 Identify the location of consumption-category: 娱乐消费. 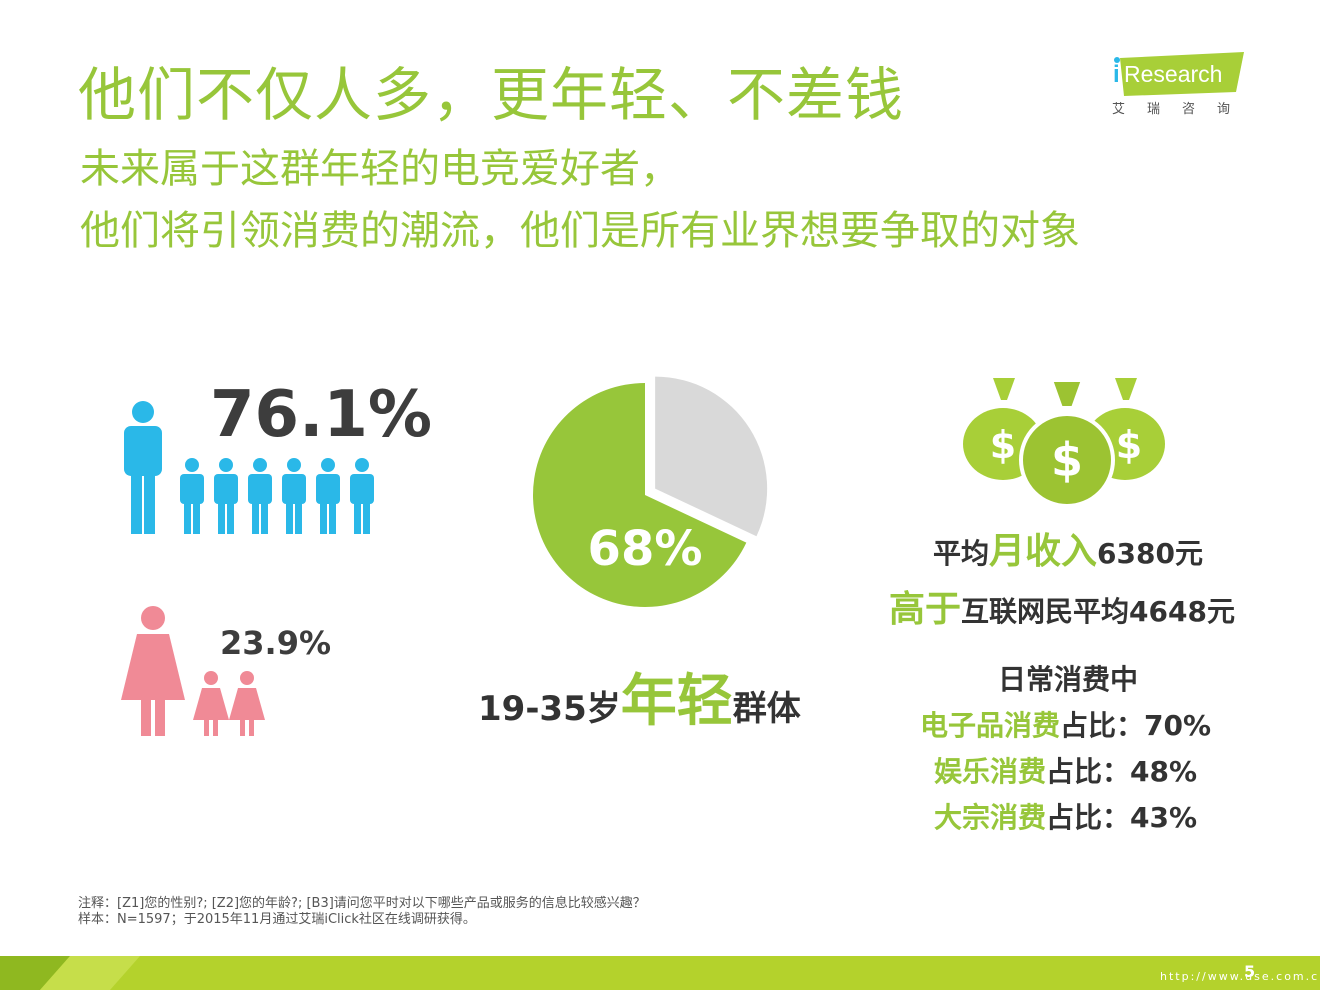
(990, 771).